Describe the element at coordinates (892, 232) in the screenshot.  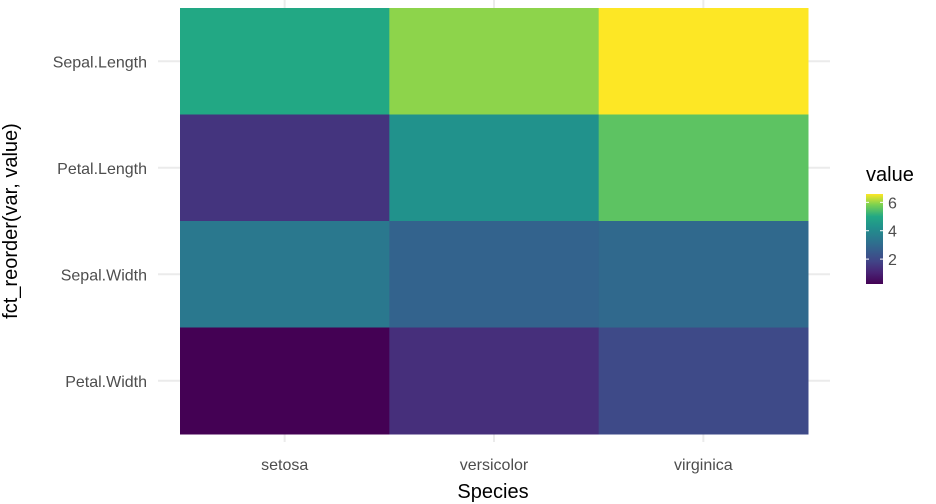
I see `legend-tick-label: 4` at that location.